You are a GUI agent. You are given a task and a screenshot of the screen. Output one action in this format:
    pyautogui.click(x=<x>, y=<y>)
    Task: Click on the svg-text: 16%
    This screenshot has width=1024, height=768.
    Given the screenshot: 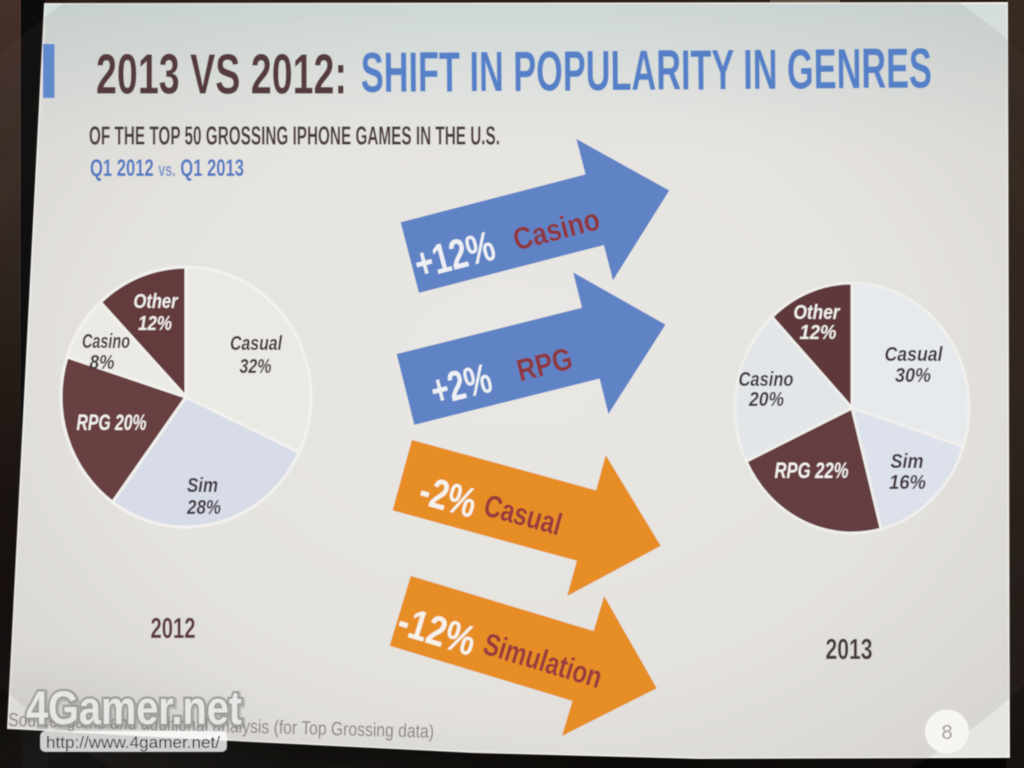 What is the action you would take?
    pyautogui.click(x=907, y=483)
    